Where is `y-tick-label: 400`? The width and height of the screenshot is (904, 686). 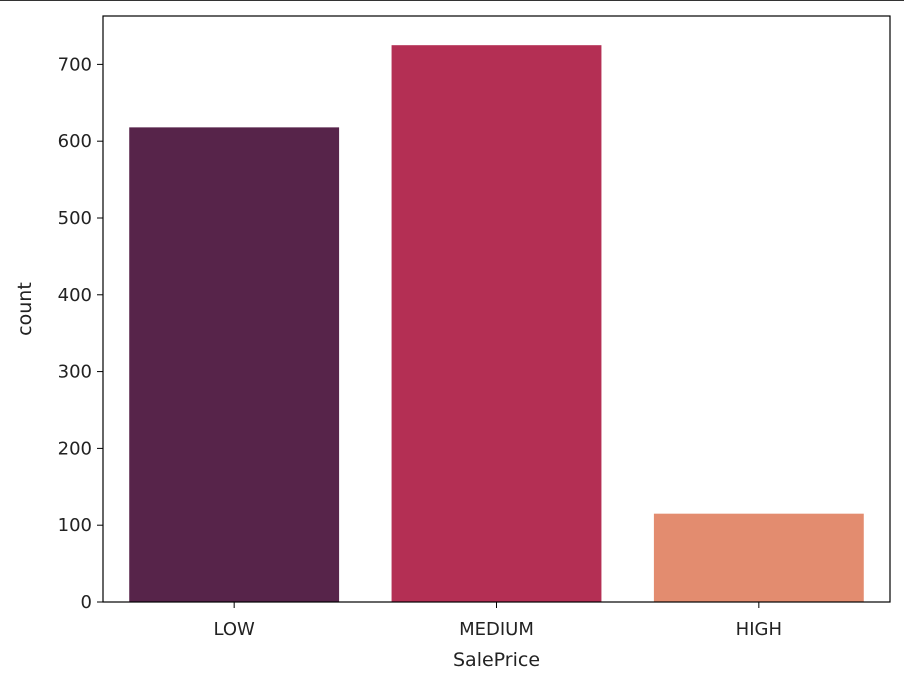
y-tick-label: 400 is located at coordinates (75, 295).